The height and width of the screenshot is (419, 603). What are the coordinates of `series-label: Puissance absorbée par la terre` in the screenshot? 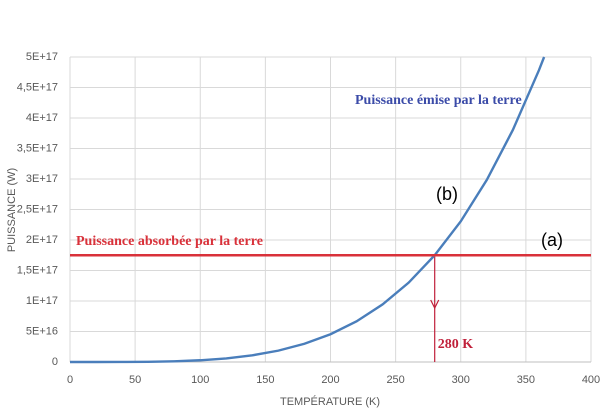 It's located at (169, 241).